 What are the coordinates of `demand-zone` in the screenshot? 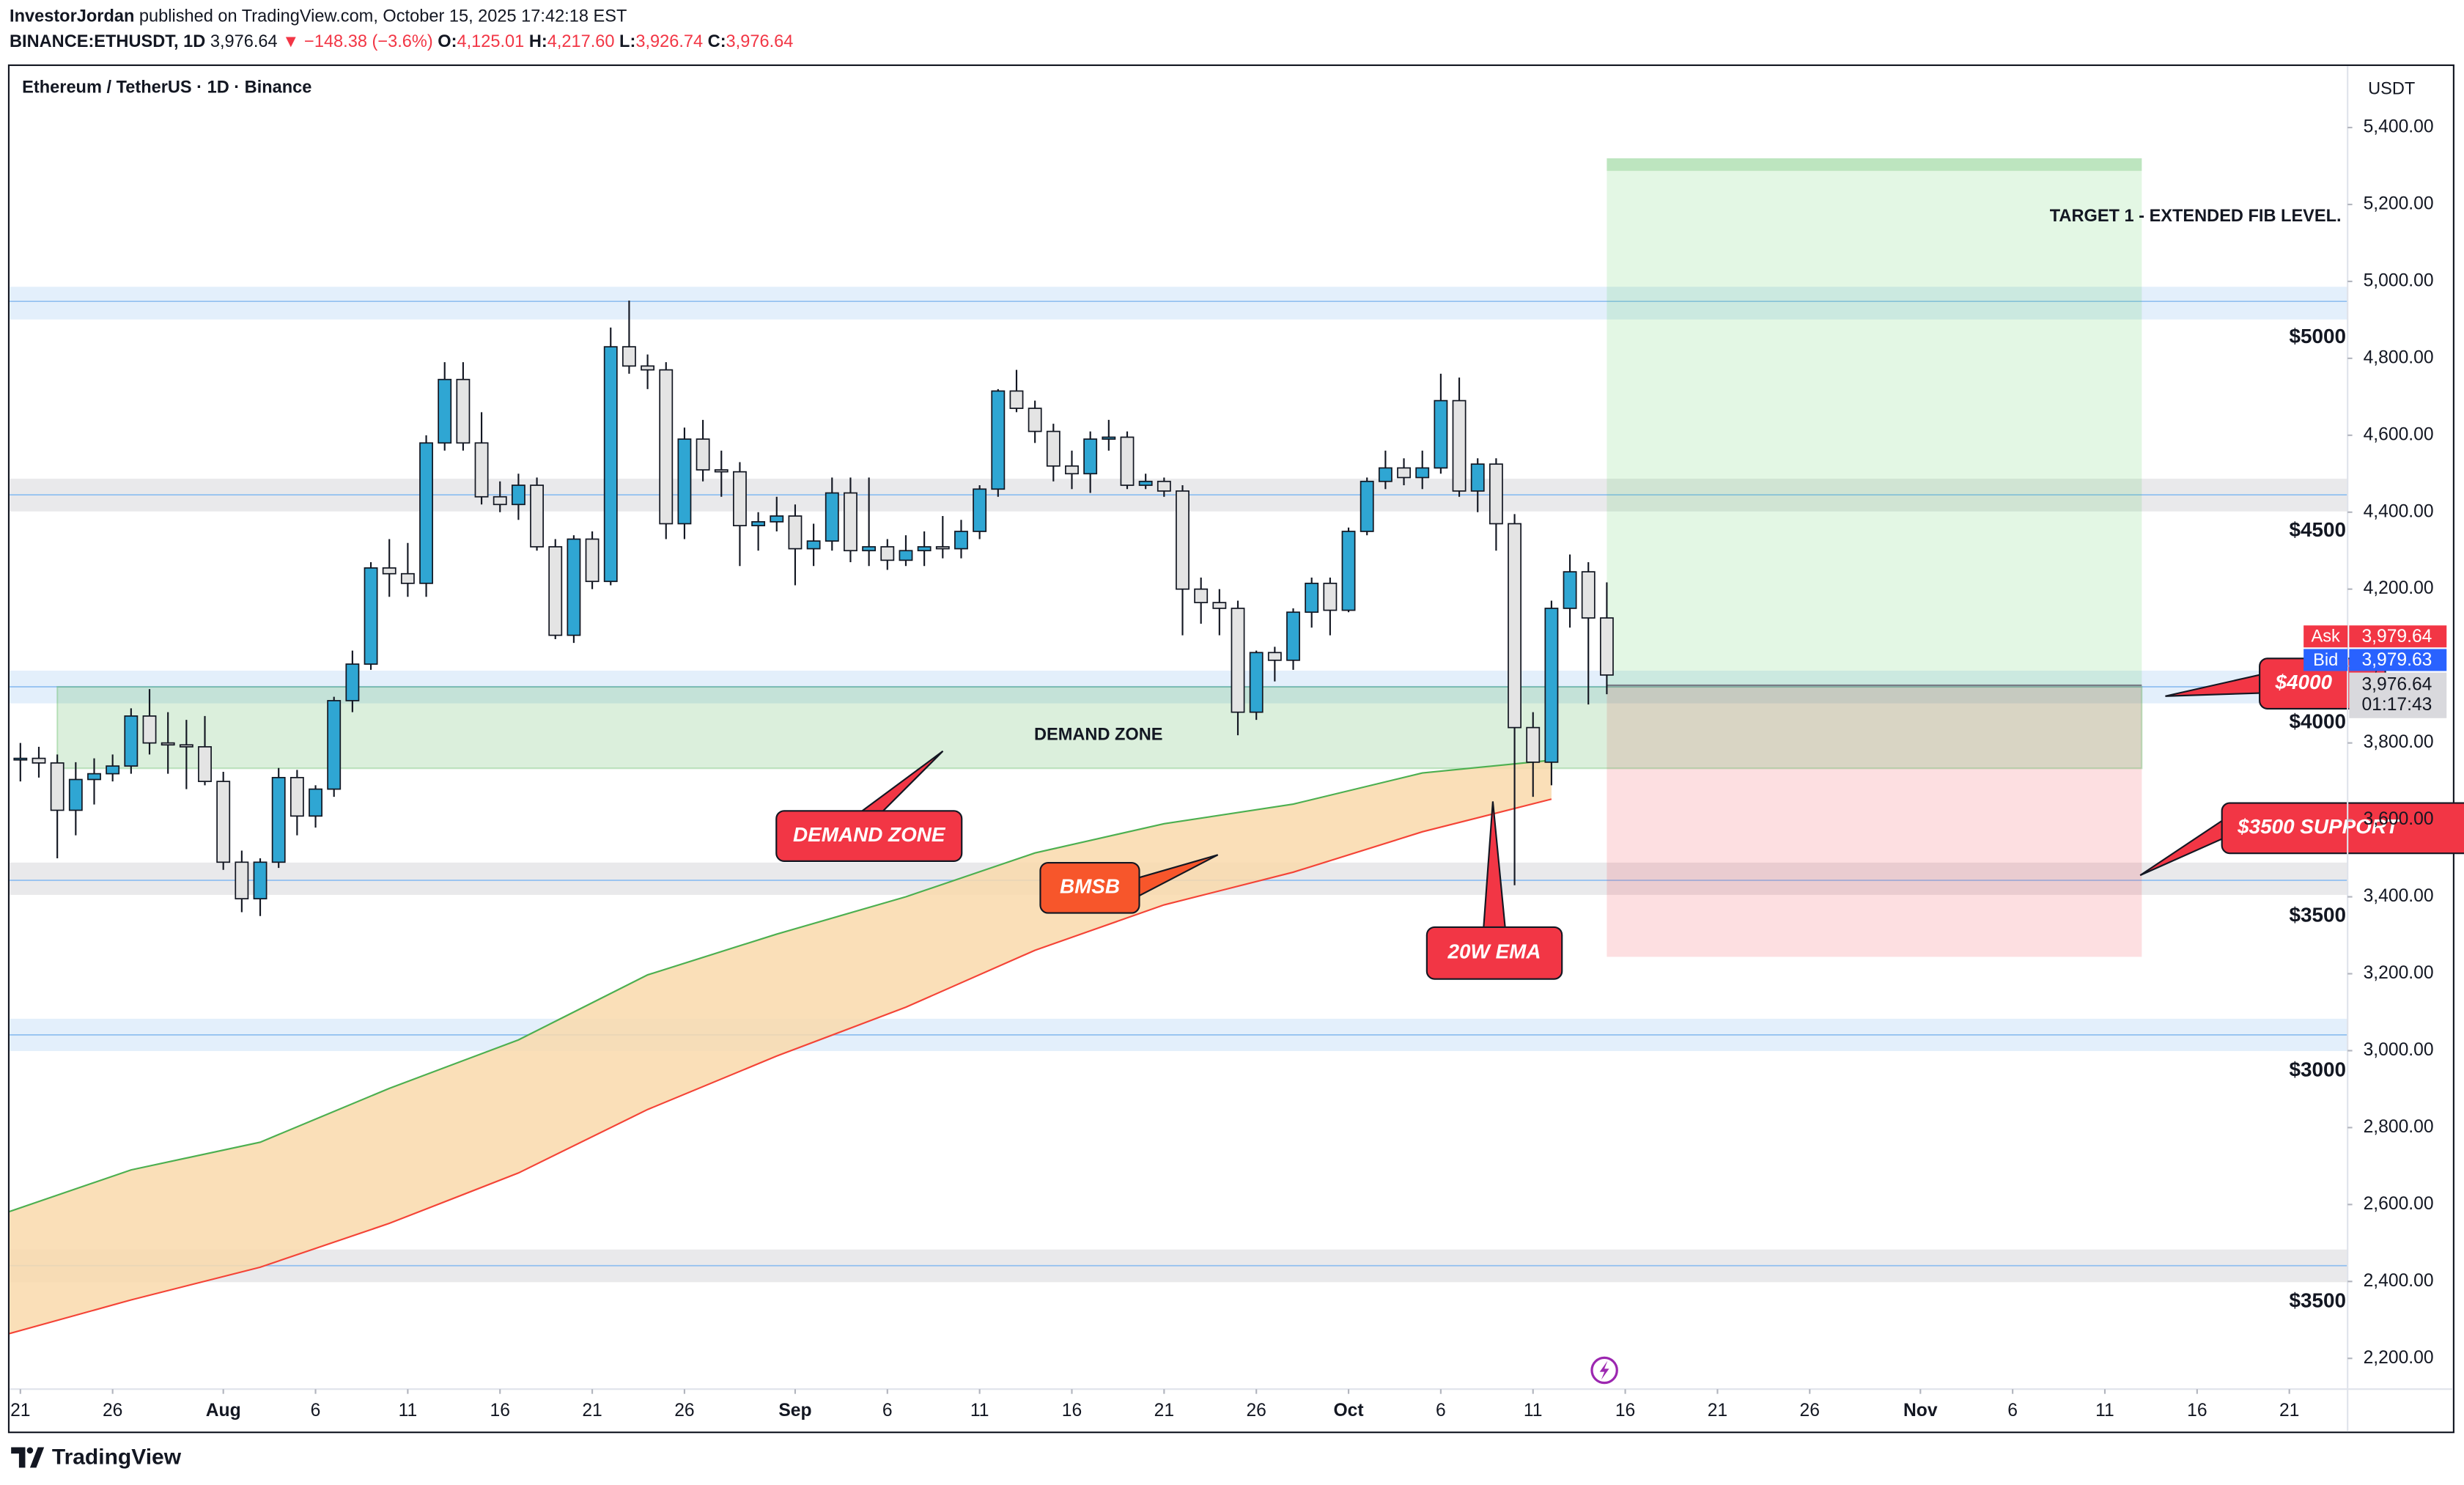 It's located at (1099, 727).